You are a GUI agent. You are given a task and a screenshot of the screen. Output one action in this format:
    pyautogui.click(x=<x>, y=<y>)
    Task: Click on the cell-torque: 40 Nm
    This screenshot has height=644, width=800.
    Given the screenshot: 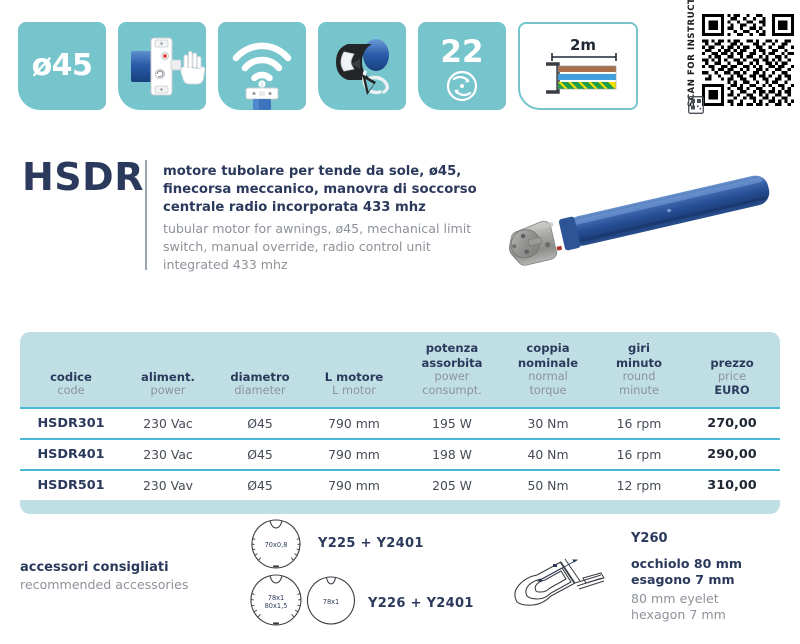 What is the action you would take?
    pyautogui.click(x=548, y=453)
    